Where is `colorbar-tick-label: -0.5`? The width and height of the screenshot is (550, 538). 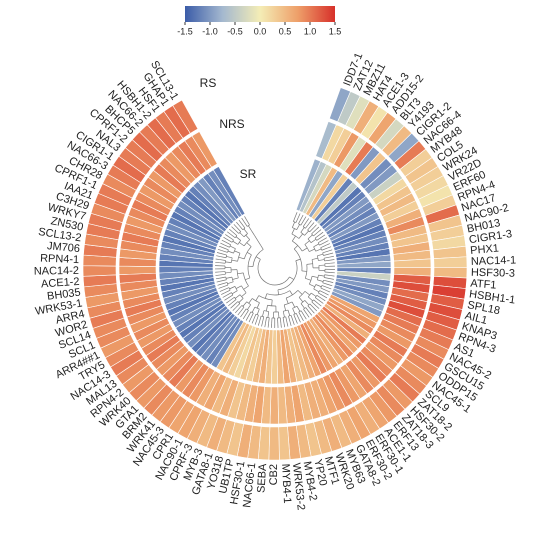
colorbar-tick-label: -0.5 is located at coordinates (235, 31).